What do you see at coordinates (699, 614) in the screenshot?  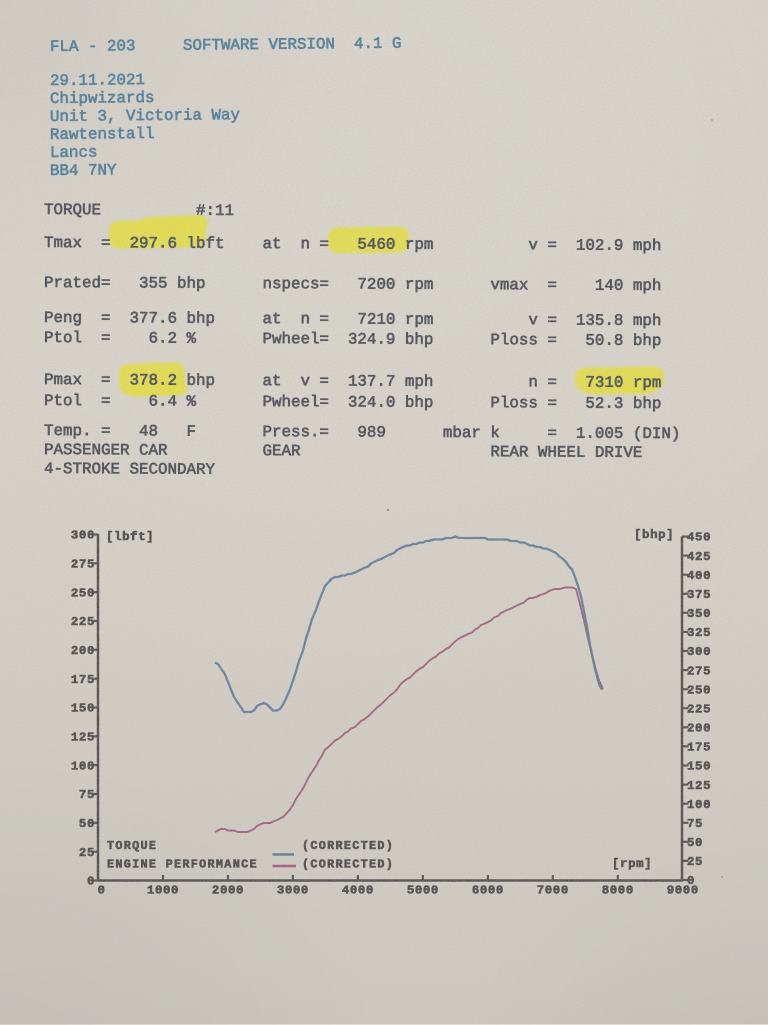 I see `svg-text: 350` at bounding box center [699, 614].